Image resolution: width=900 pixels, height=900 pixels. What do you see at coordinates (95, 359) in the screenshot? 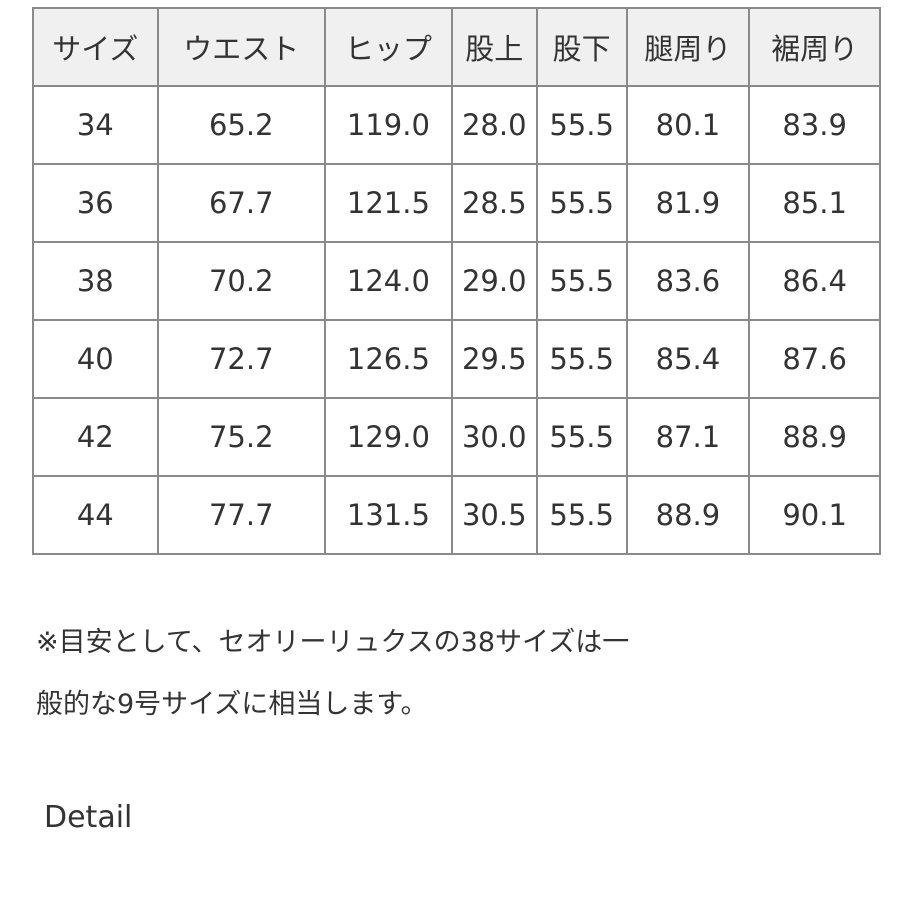
I see `table-cell: 40` at bounding box center [95, 359].